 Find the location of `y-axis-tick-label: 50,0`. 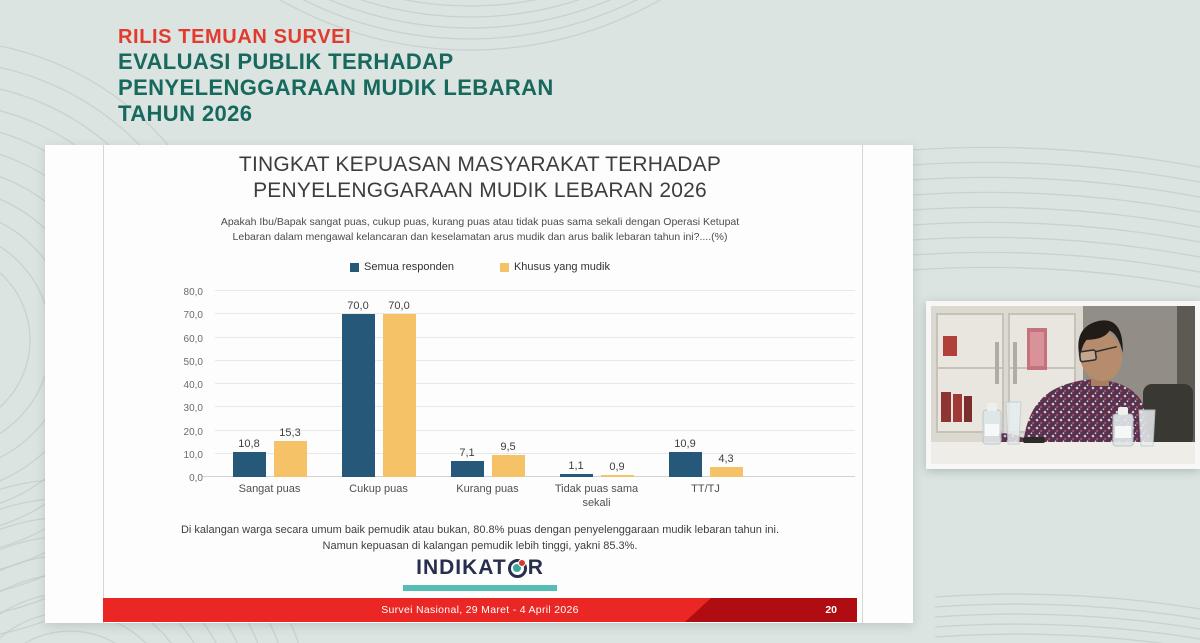

y-axis-tick-label: 50,0 is located at coordinates (193, 362).